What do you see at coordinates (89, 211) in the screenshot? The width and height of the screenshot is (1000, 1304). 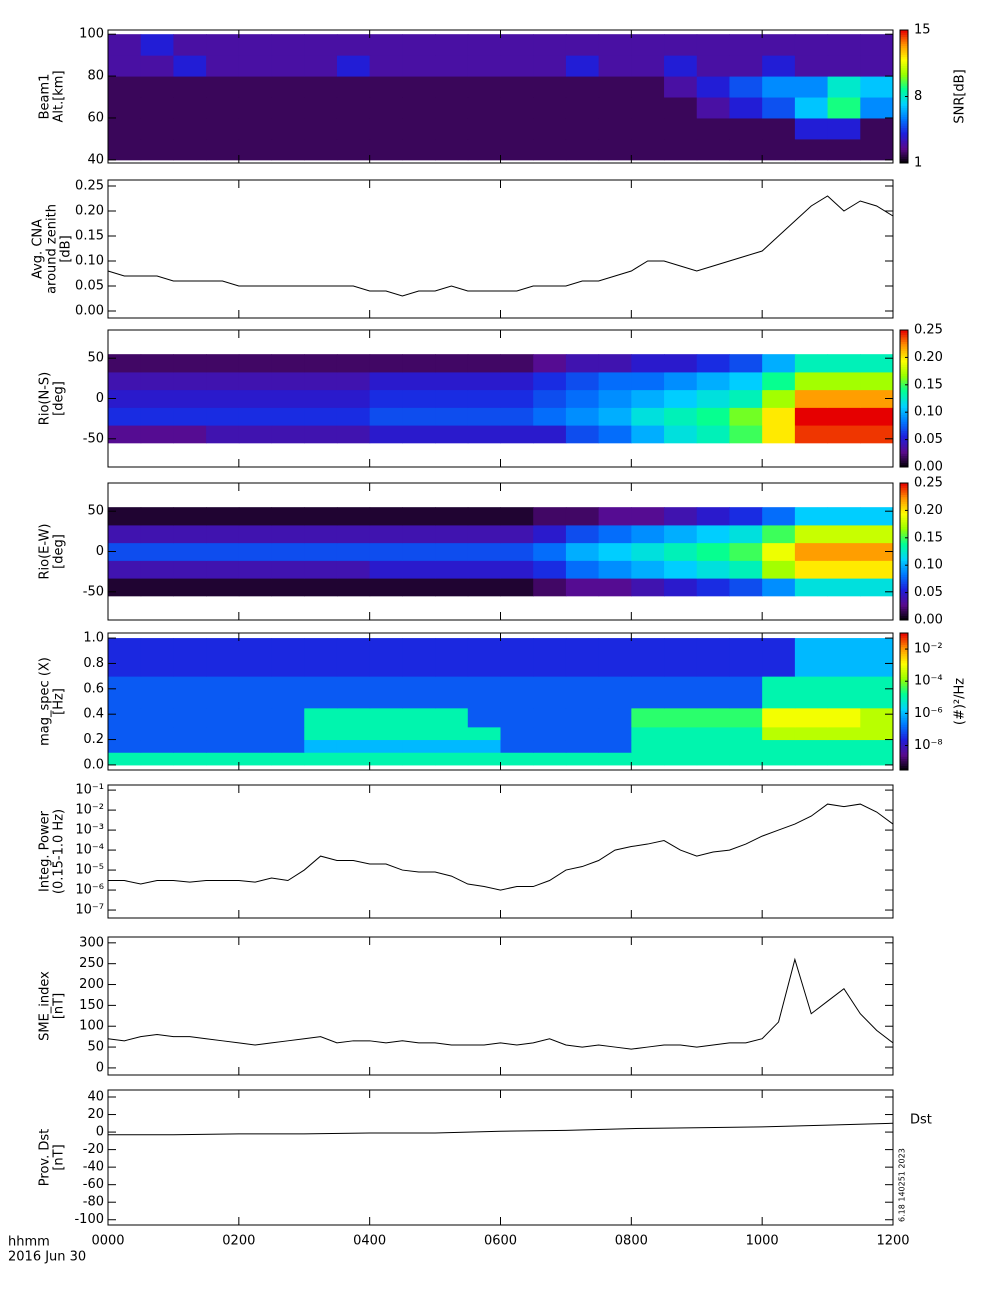 I see `y-tick-label: 0.20` at bounding box center [89, 211].